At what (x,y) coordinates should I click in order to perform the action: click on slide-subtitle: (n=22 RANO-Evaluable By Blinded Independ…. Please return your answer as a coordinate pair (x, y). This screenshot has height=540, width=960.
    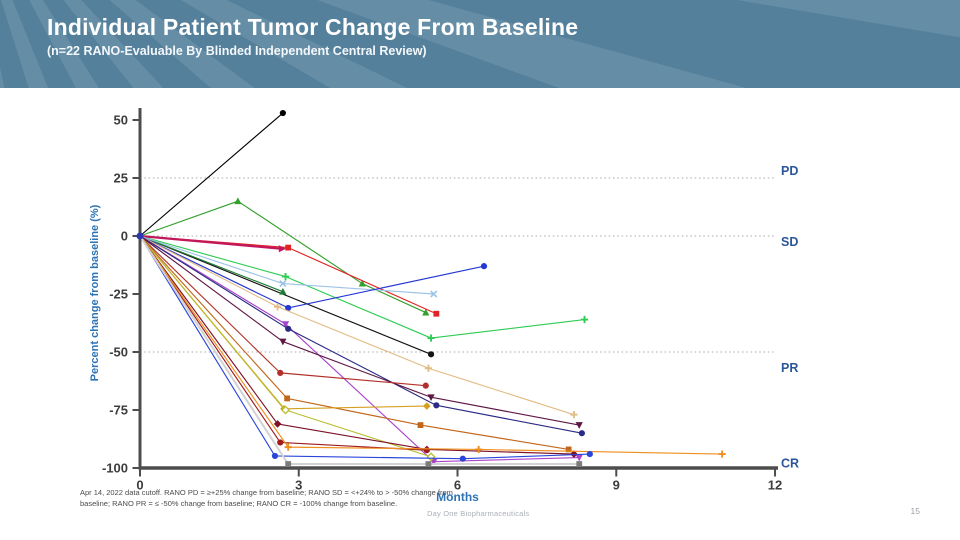
    Looking at the image, I should click on (237, 51).